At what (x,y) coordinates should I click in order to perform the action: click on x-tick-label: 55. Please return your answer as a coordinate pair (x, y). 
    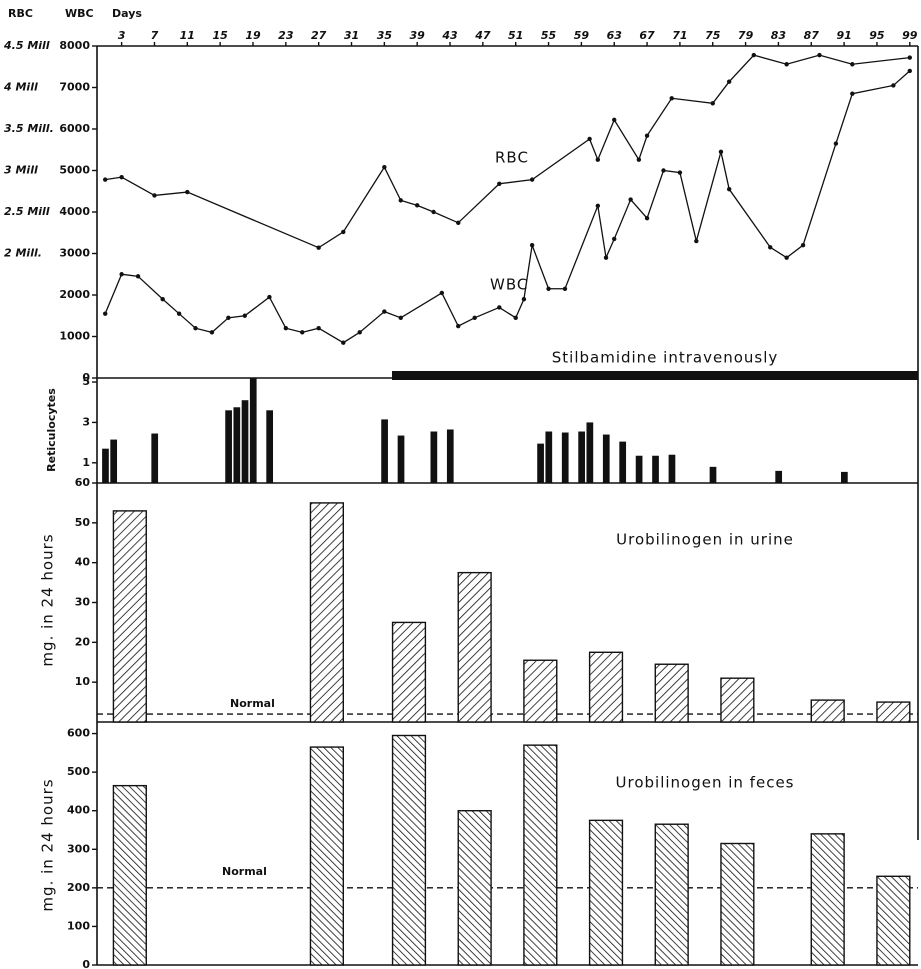
    Looking at the image, I should click on (549, 35).